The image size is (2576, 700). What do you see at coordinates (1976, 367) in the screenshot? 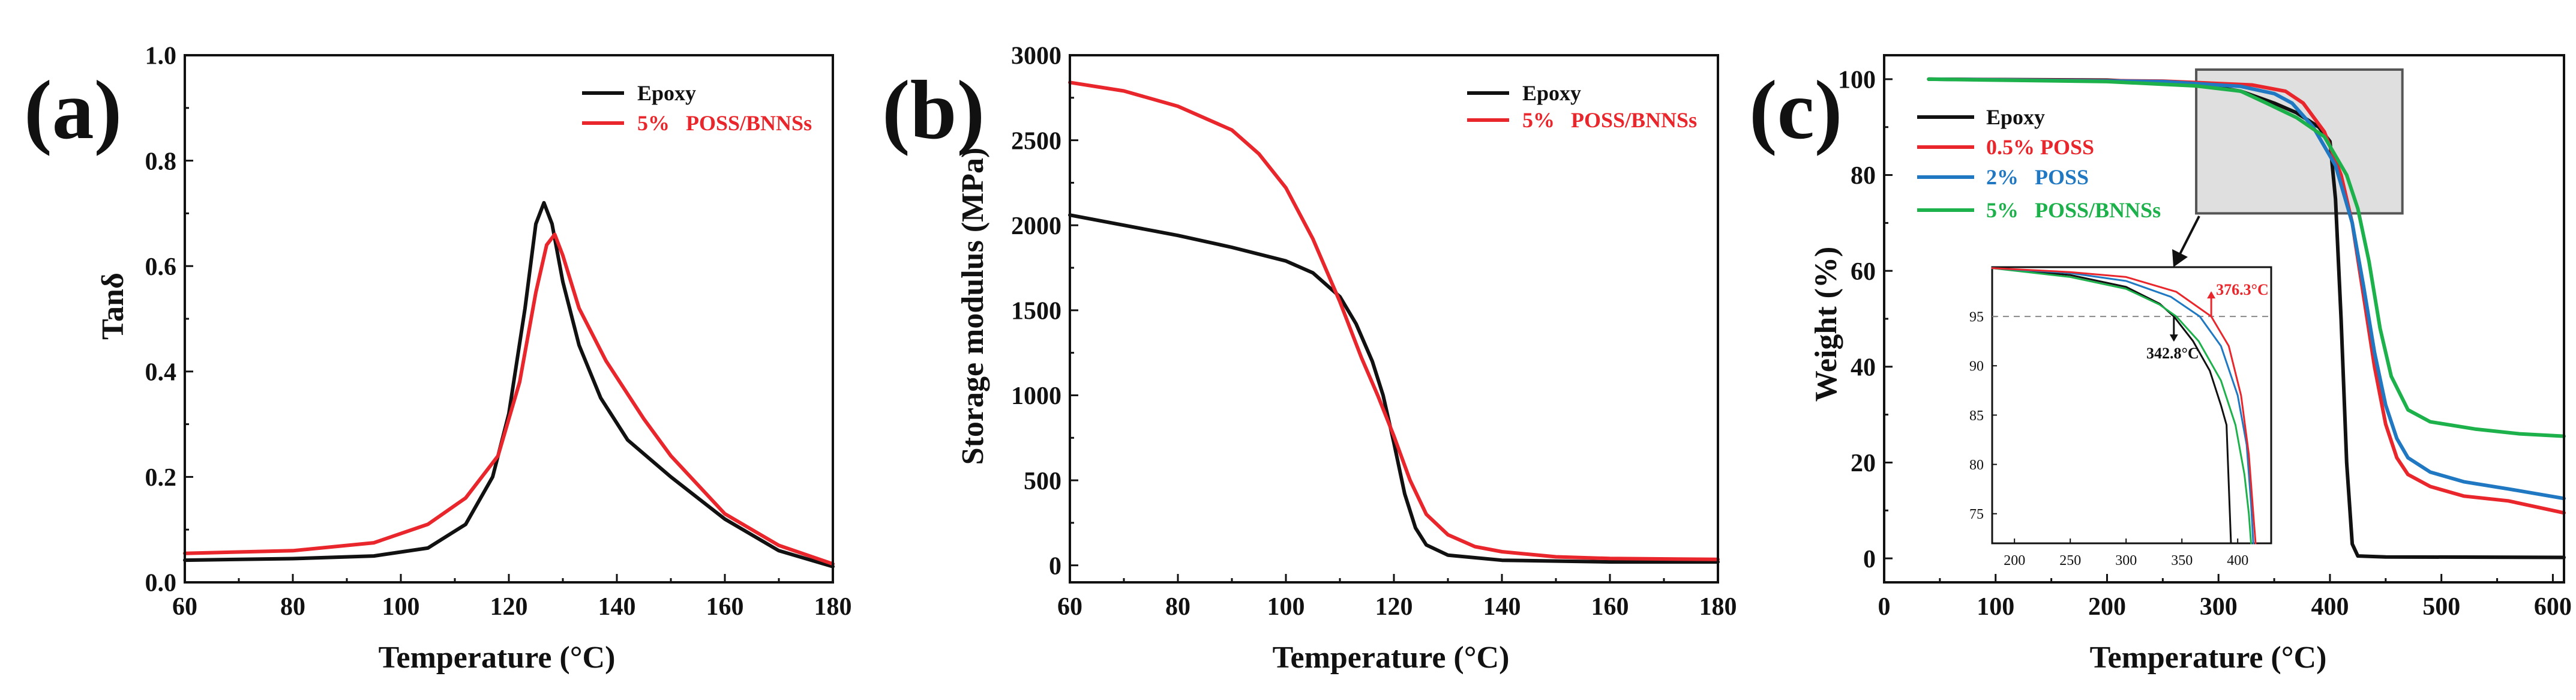
I see `y-tick-label: 90` at bounding box center [1976, 367].